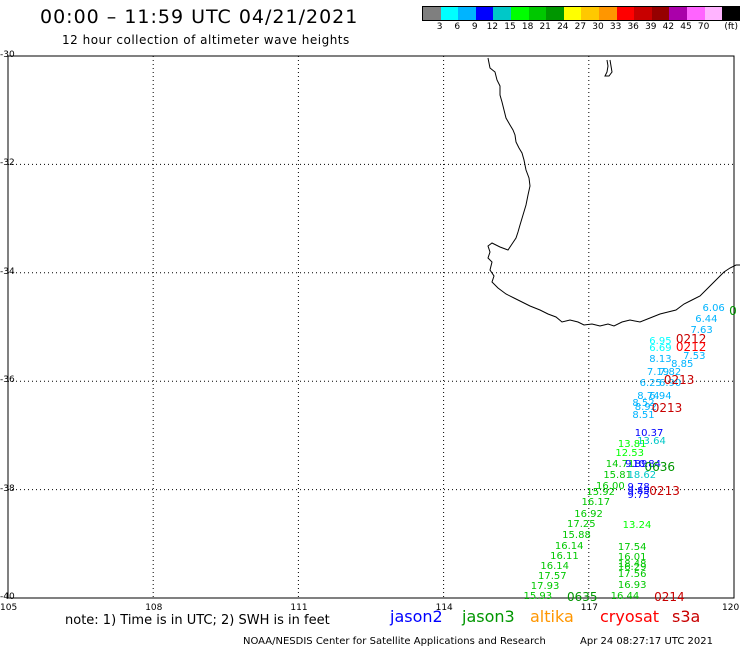  I want to click on longitude-label: 105, so click(9, 608).